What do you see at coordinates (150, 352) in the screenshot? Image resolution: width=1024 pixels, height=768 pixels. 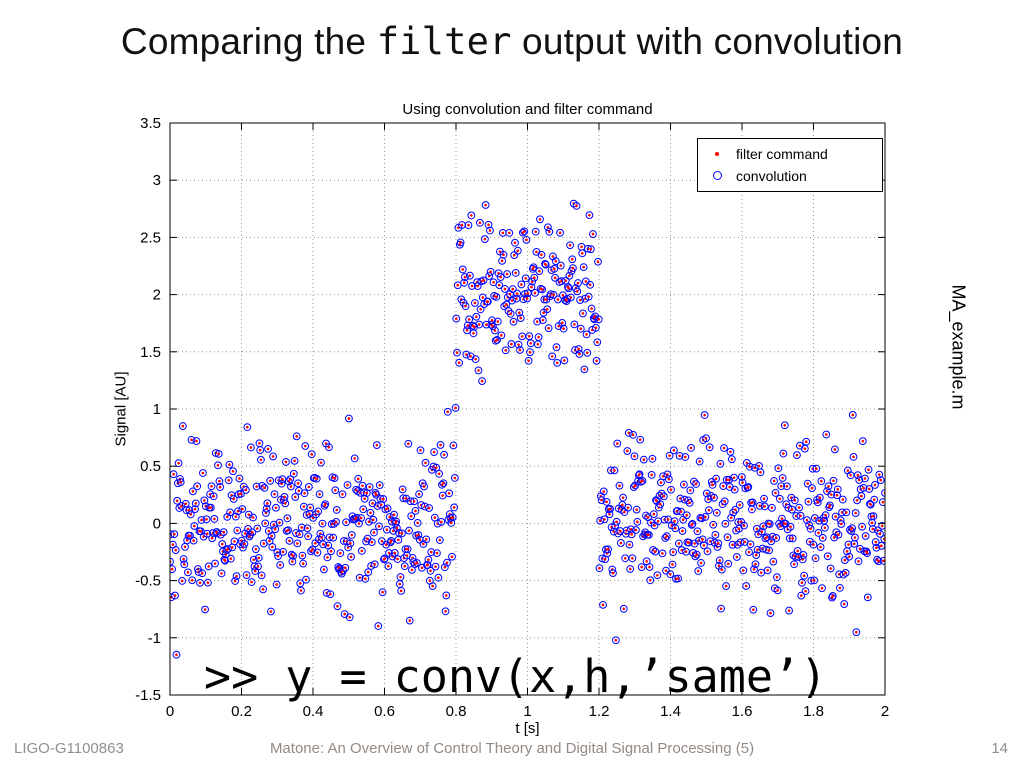 I see `svg-text: 1.5` at bounding box center [150, 352].